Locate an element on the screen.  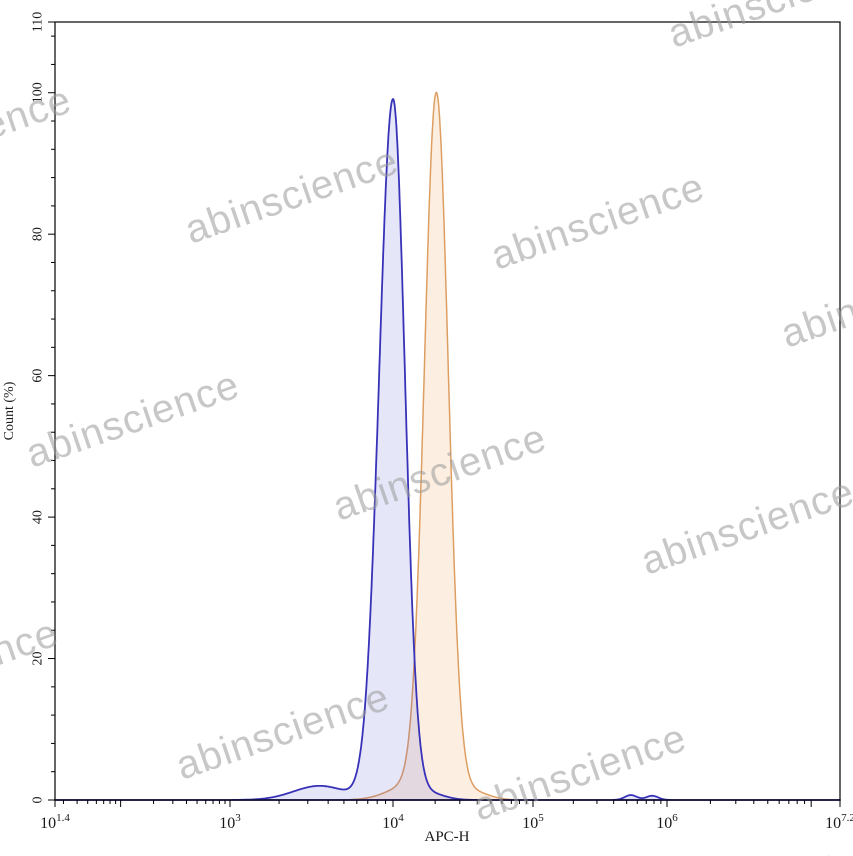
x-tick-label: 10³ is located at coordinates (230, 822).